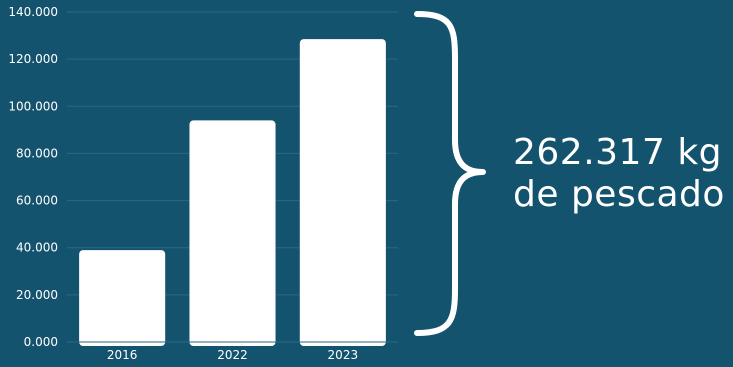 The width and height of the screenshot is (733, 367). What do you see at coordinates (33, 12) in the screenshot?
I see `y-tick-label: 140.000` at bounding box center [33, 12].